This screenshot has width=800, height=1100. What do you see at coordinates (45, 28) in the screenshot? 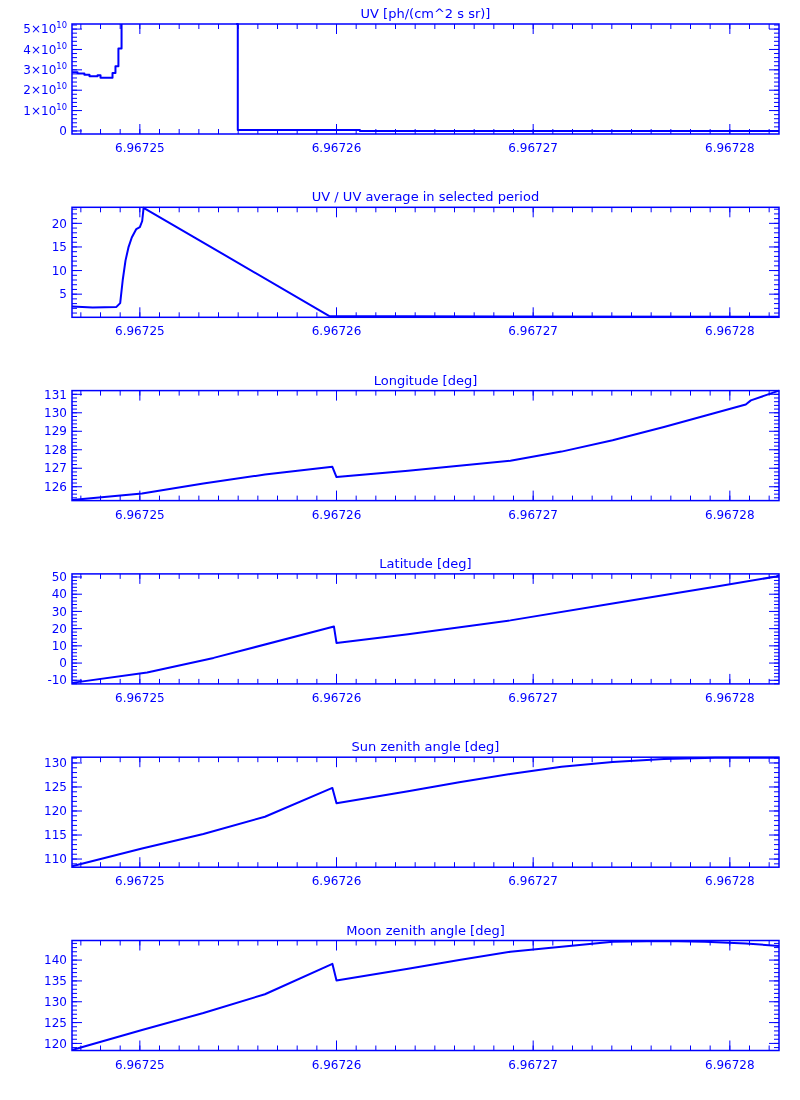
I see `y-tick-label: 5×10$^{10}$` at bounding box center [45, 28].